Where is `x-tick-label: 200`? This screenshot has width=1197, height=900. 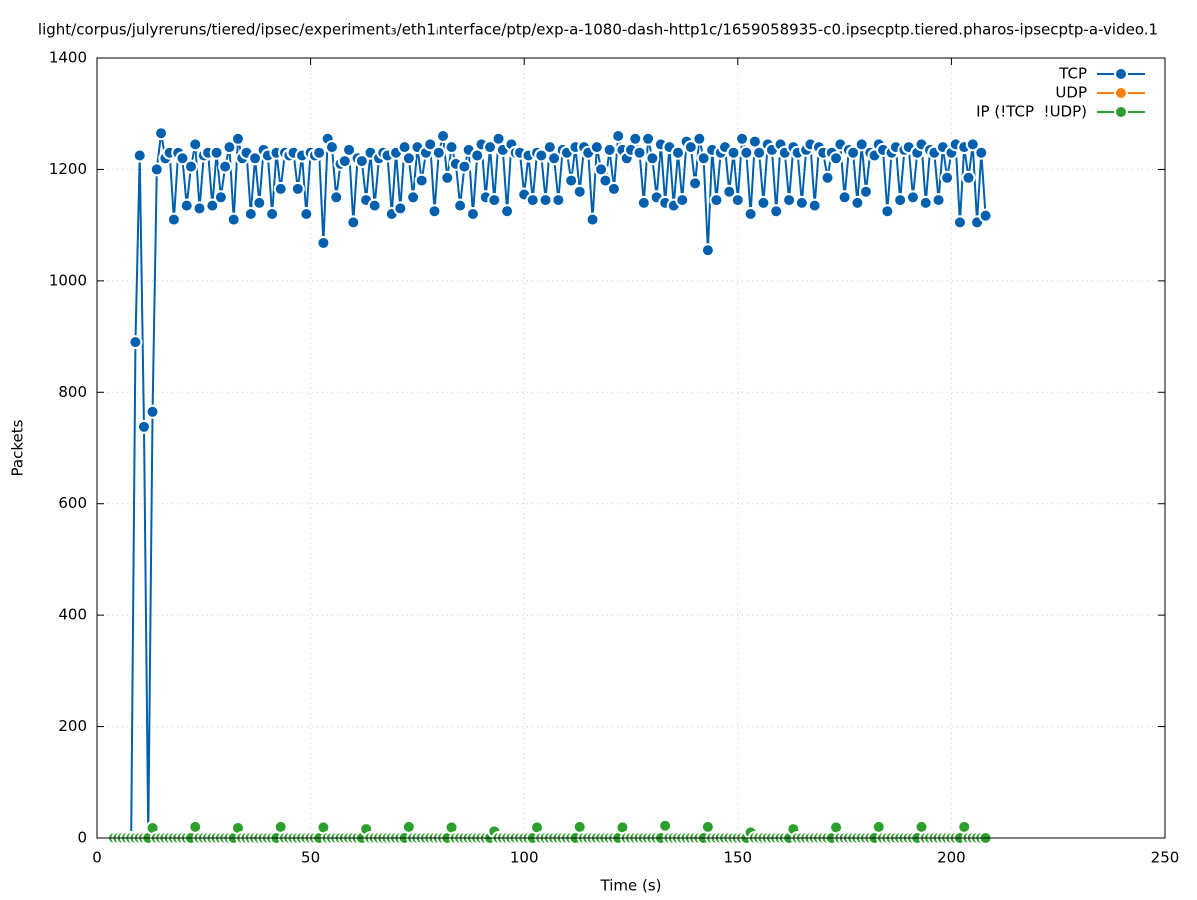 x-tick-label: 200 is located at coordinates (951, 858).